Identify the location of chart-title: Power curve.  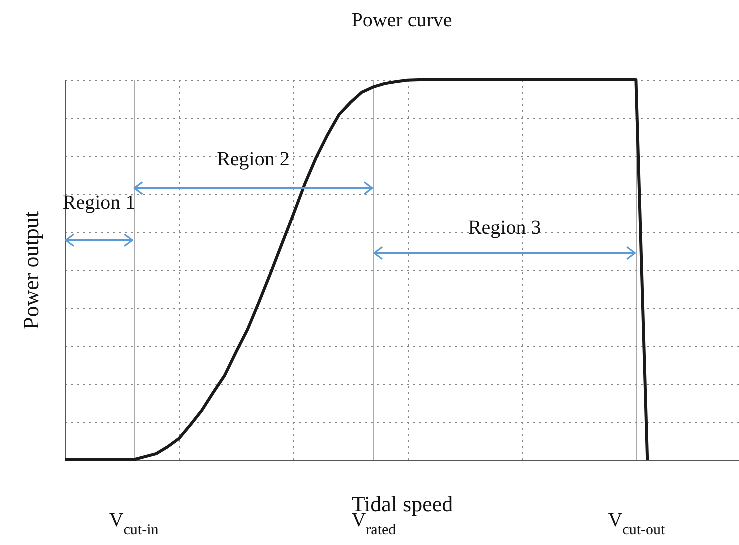
(402, 21).